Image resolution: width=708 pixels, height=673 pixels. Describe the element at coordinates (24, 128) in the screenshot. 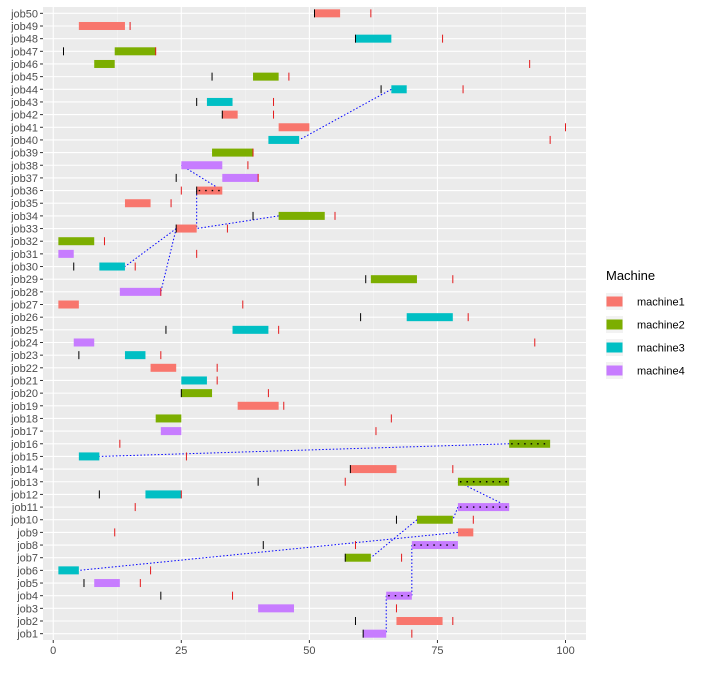

I see `y-tick-label: job41` at that location.